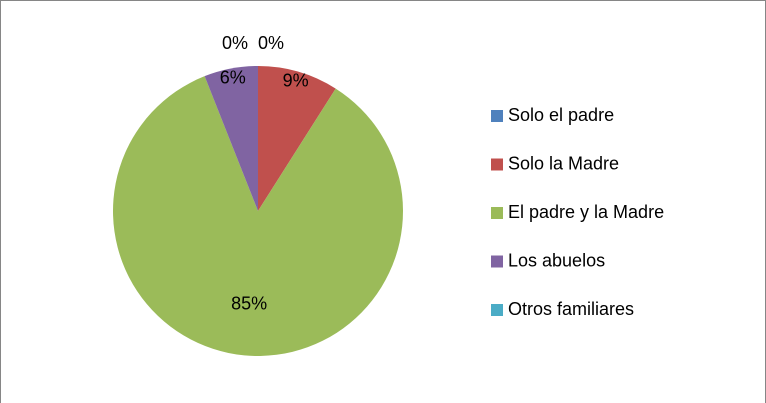 This screenshot has width=766, height=403. I want to click on data-label: 85%, so click(249, 304).